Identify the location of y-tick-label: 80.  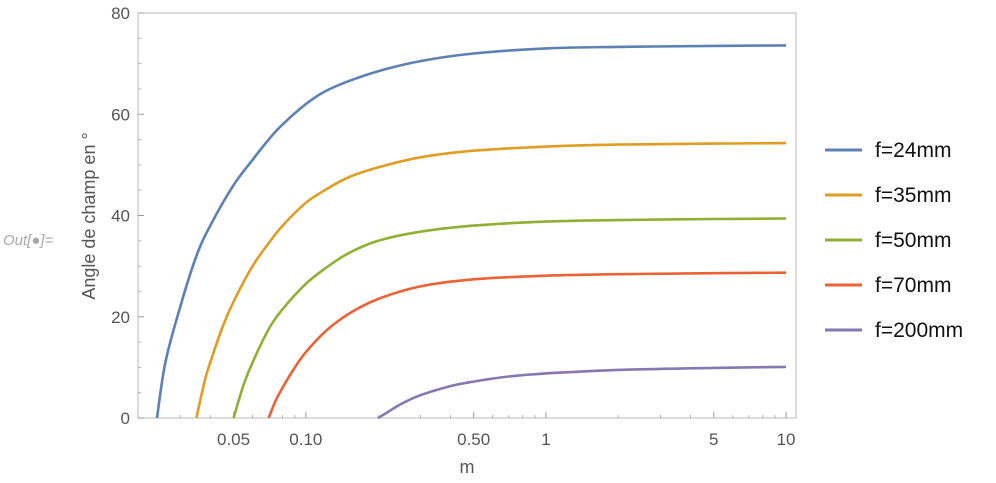
(120, 13).